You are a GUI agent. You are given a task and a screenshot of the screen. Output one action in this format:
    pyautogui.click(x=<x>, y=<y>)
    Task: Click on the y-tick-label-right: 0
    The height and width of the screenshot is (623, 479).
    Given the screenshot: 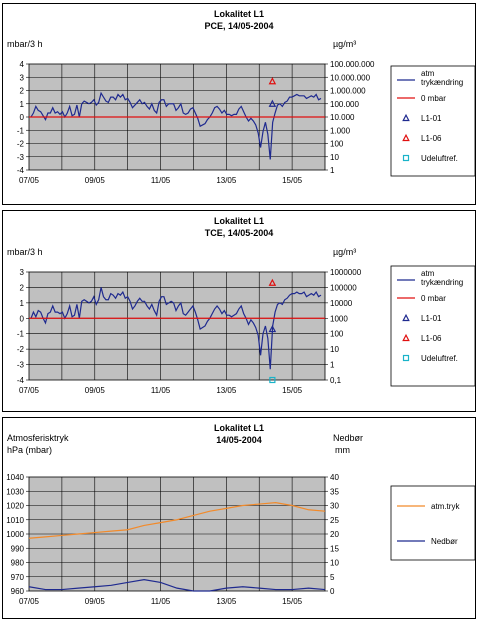 What is the action you would take?
    pyautogui.click(x=332, y=591)
    